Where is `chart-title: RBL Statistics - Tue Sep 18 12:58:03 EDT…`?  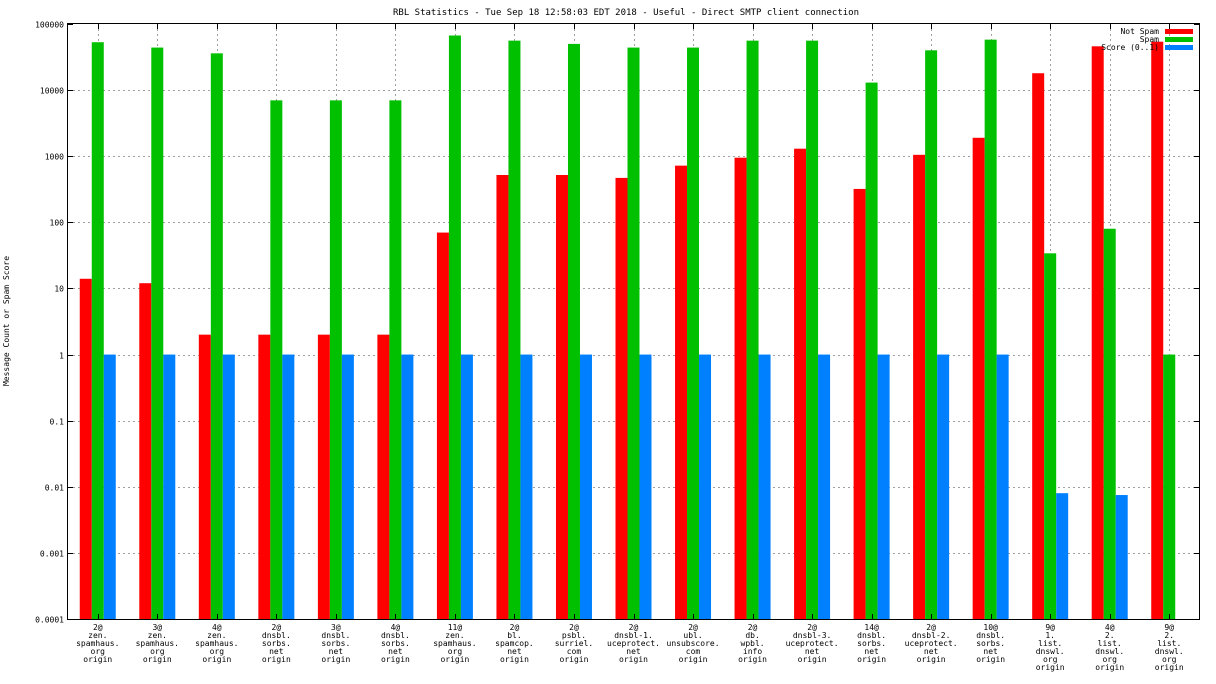 chart-title: RBL Statistics - Tue Sep 18 12:58:03 EDT… is located at coordinates (626, 13).